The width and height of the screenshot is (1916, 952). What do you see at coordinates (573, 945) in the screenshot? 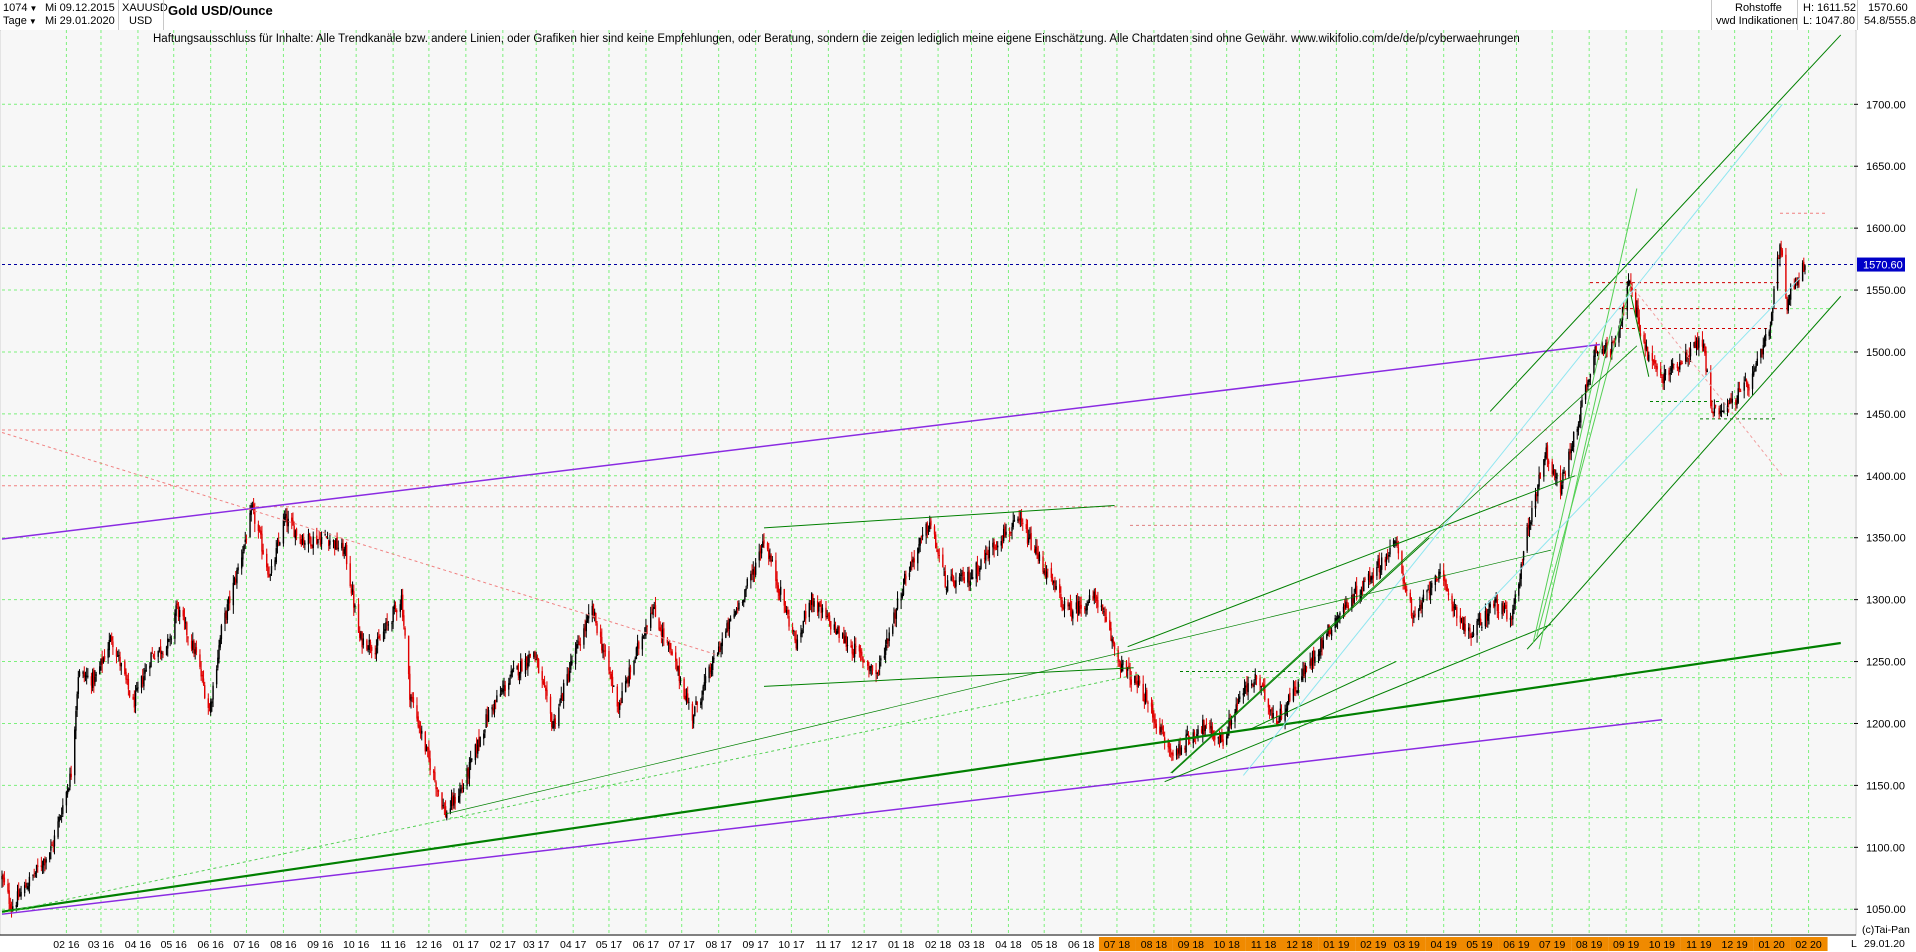
I see `x-tick-label: 04 17` at bounding box center [573, 945].